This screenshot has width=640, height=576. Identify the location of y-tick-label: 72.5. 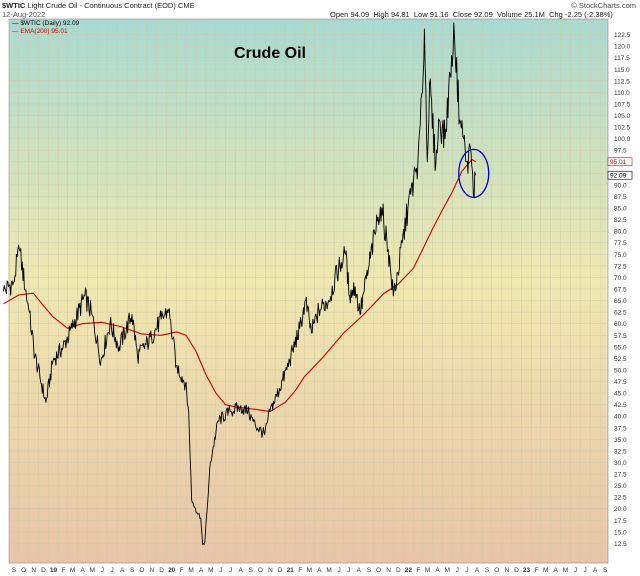
(620, 266).